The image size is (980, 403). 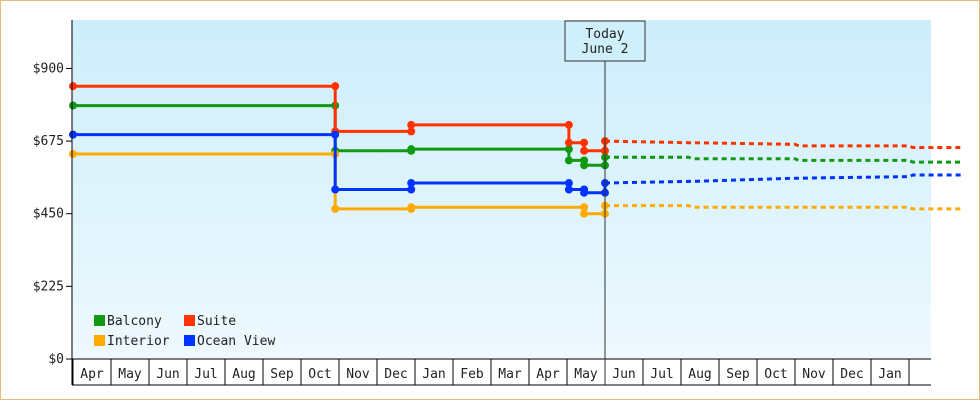 I want to click on y-tick-label: $900, so click(x=48, y=68).